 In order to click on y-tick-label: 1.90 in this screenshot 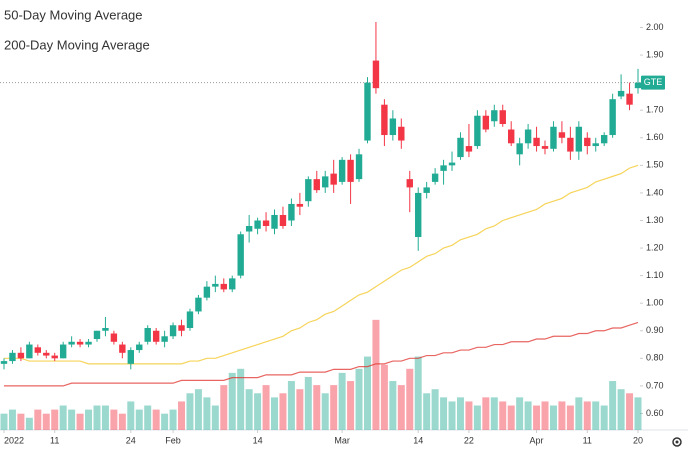, I will do `click(655, 54)`.